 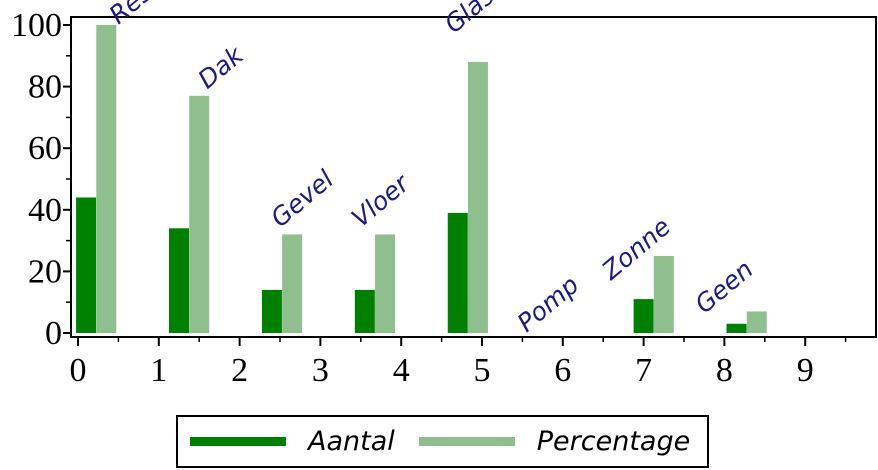 What do you see at coordinates (158, 370) in the screenshot?
I see `x-tick-label-1: 1` at bounding box center [158, 370].